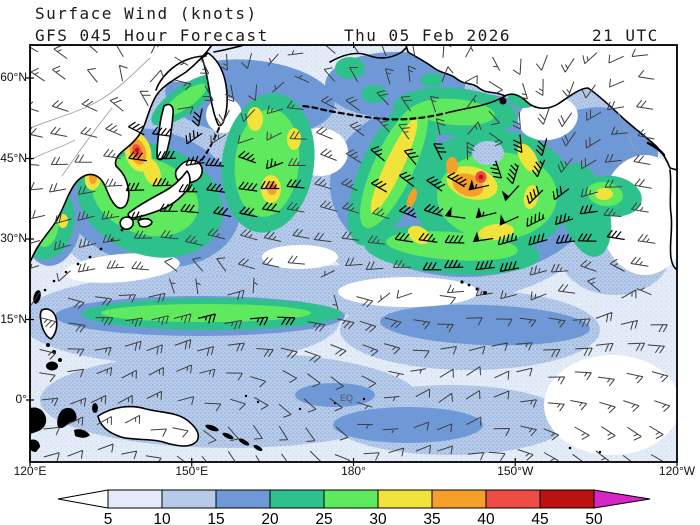 The height and width of the screenshot is (525, 700). I want to click on wind-barb-pennants, so click(477, 211).